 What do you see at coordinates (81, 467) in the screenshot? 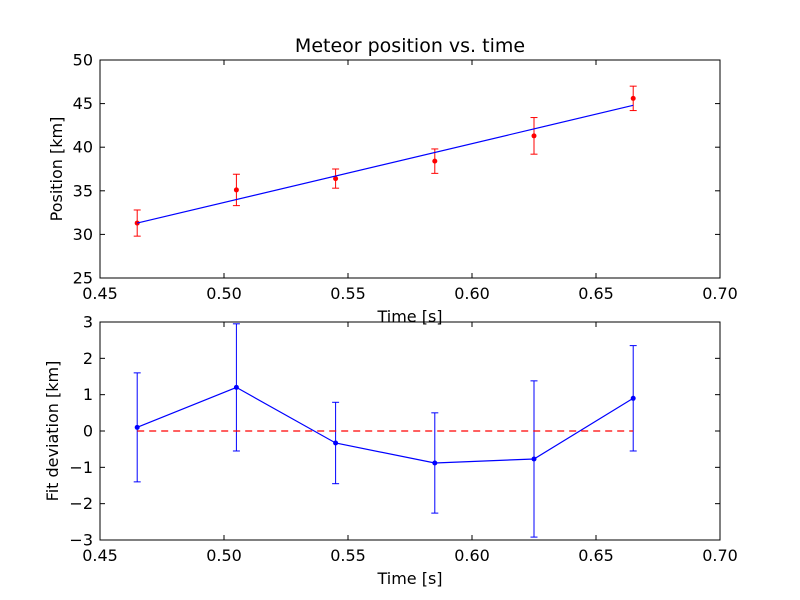
I see `y-tick-label: −1` at bounding box center [81, 467].